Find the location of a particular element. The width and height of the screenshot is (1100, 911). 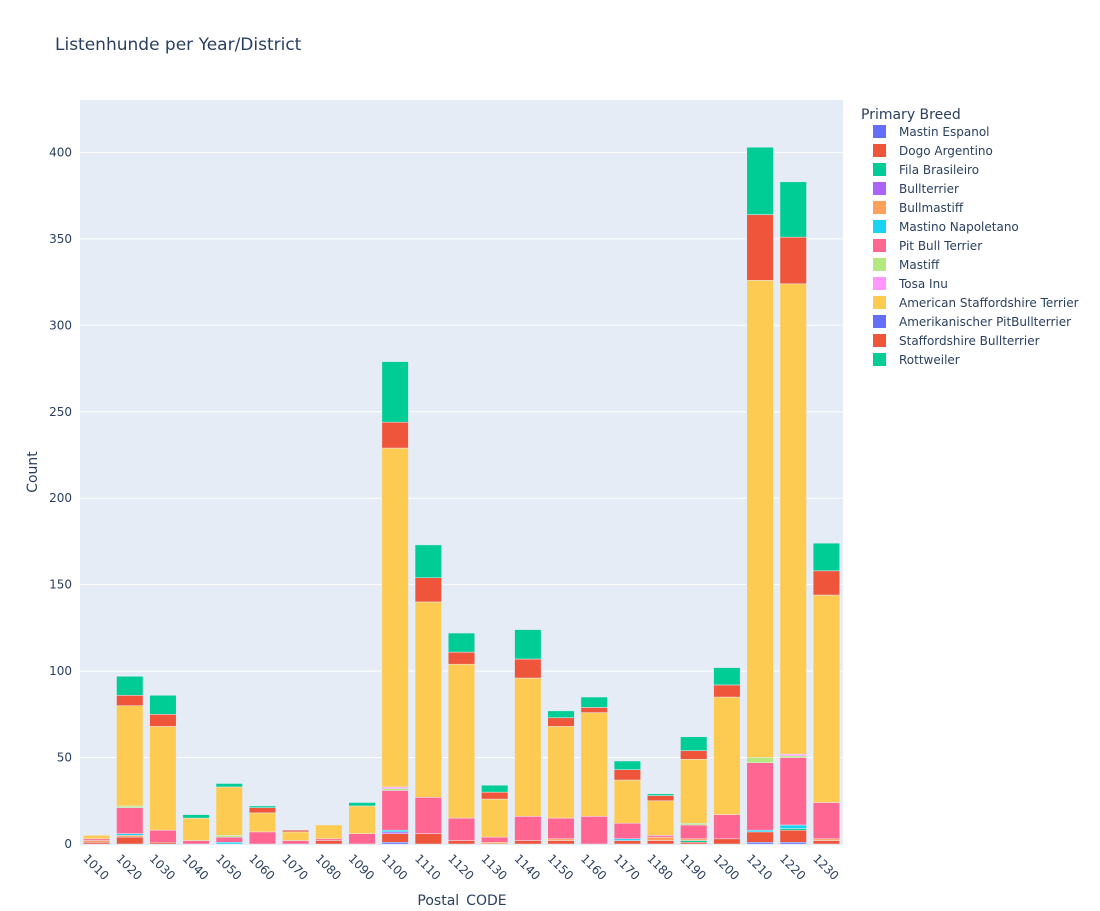

legend-item: Mastiff is located at coordinates (906, 265).